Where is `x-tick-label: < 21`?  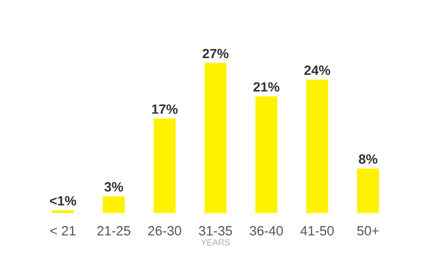
x-tick-label: < 21 is located at coordinates (63, 231).